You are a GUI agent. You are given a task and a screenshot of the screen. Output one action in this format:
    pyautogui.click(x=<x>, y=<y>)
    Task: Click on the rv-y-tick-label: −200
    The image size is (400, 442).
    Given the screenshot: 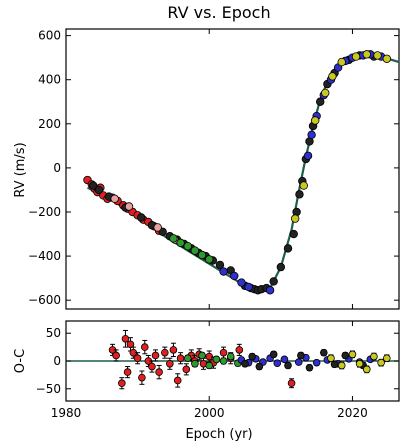 What is the action you would take?
    pyautogui.click(x=44, y=212)
    